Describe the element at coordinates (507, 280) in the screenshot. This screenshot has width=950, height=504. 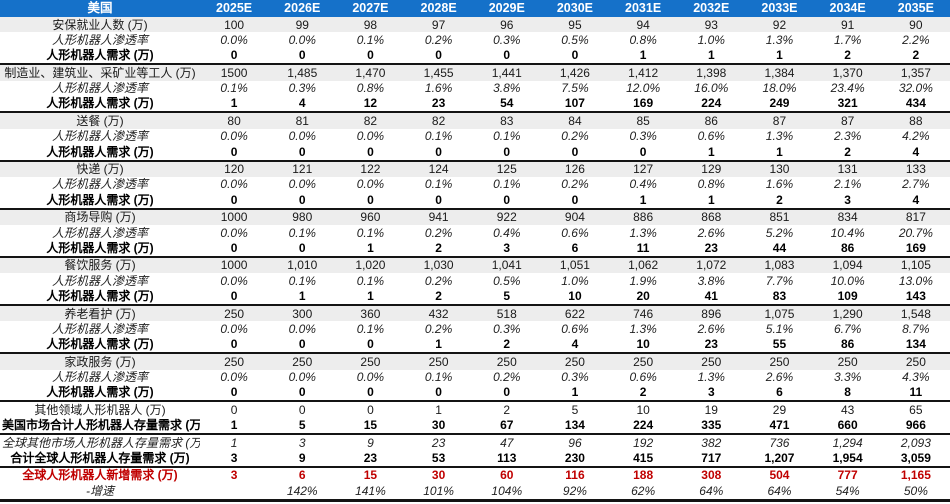
I see `cell: 0.5%` at that location.